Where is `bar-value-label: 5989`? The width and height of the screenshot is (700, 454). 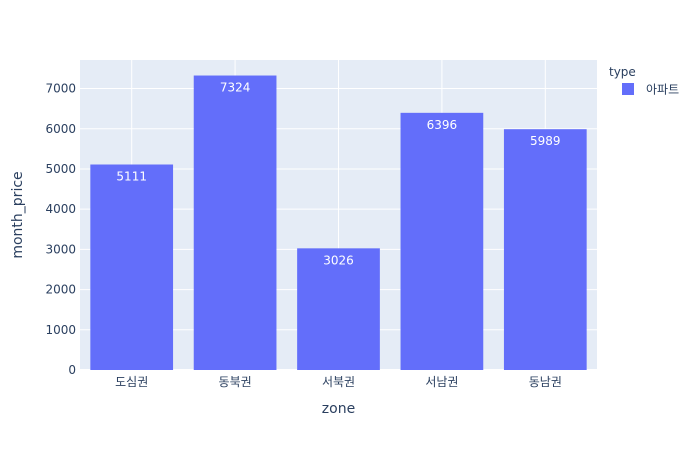 bar-value-label: 5989 is located at coordinates (545, 141).